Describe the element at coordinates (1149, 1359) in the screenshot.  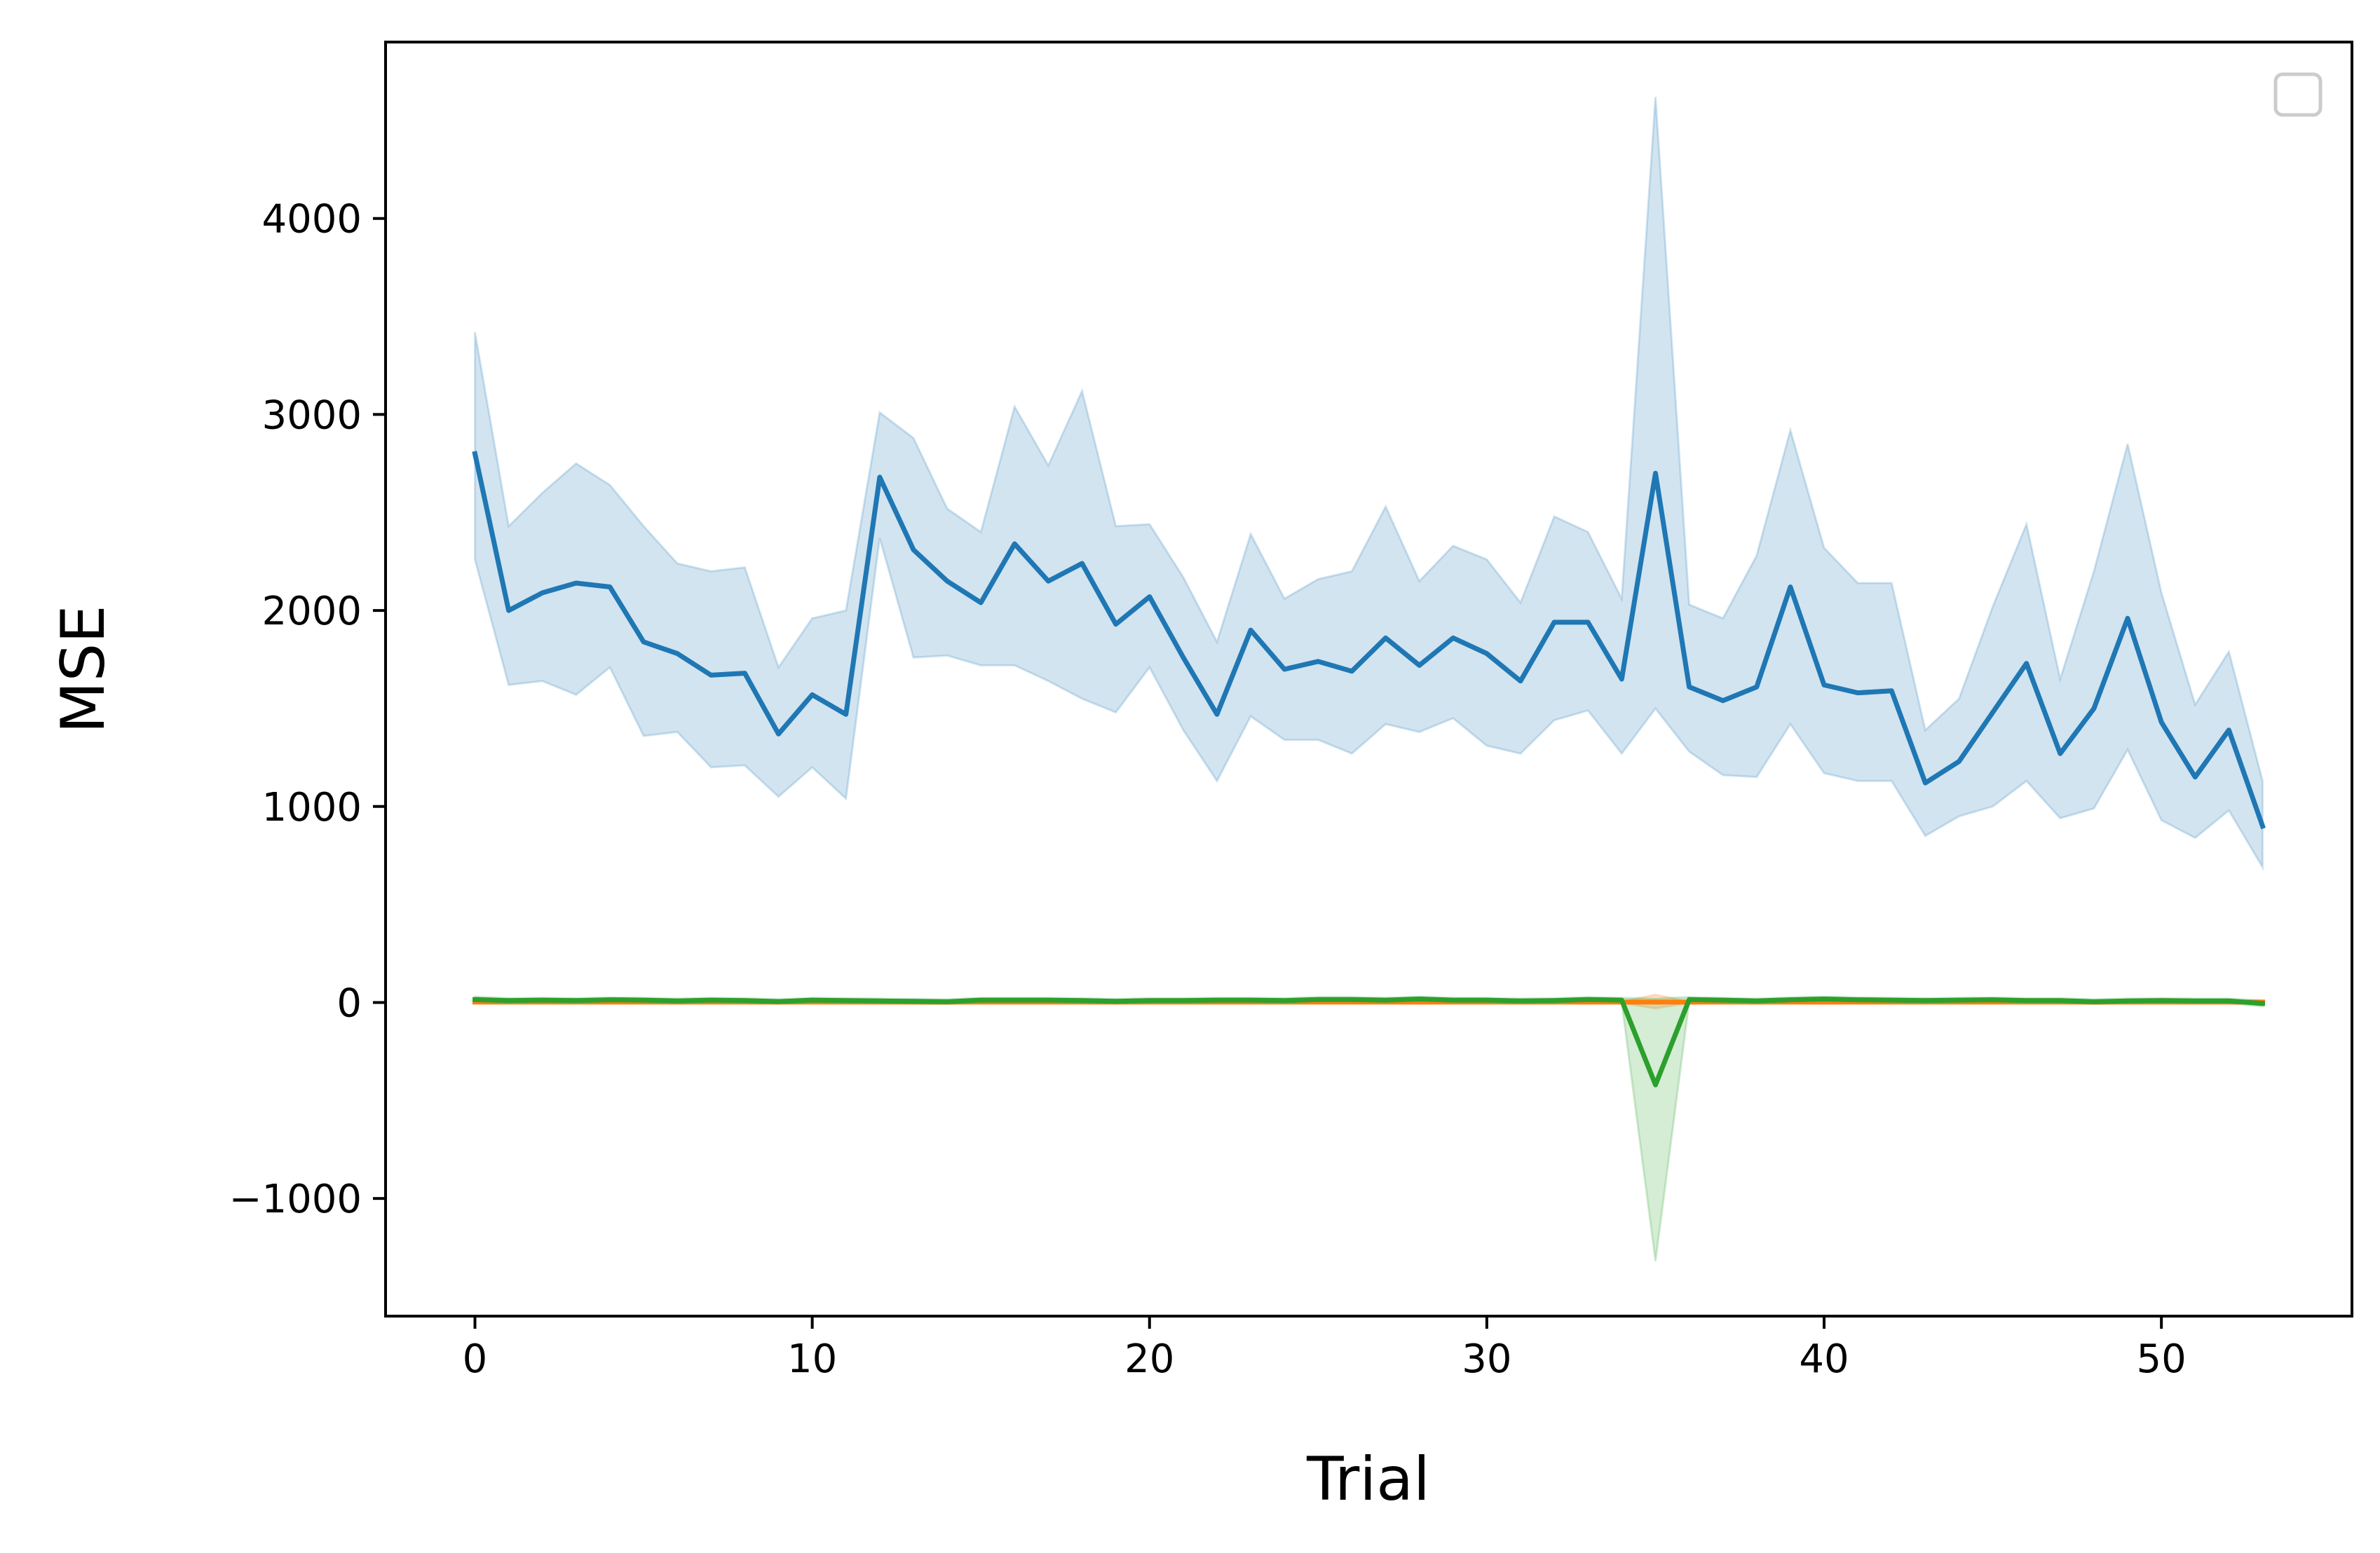
I see `x-tick-label: 20` at that location.